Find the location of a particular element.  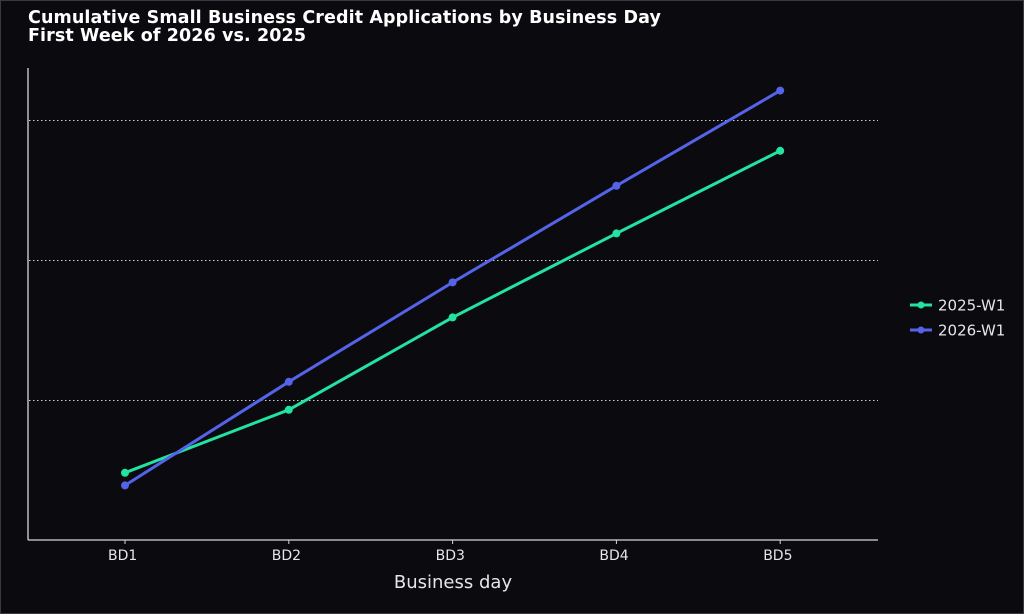

legend-item-2025-w1: 2025-W1 is located at coordinates (957, 306).